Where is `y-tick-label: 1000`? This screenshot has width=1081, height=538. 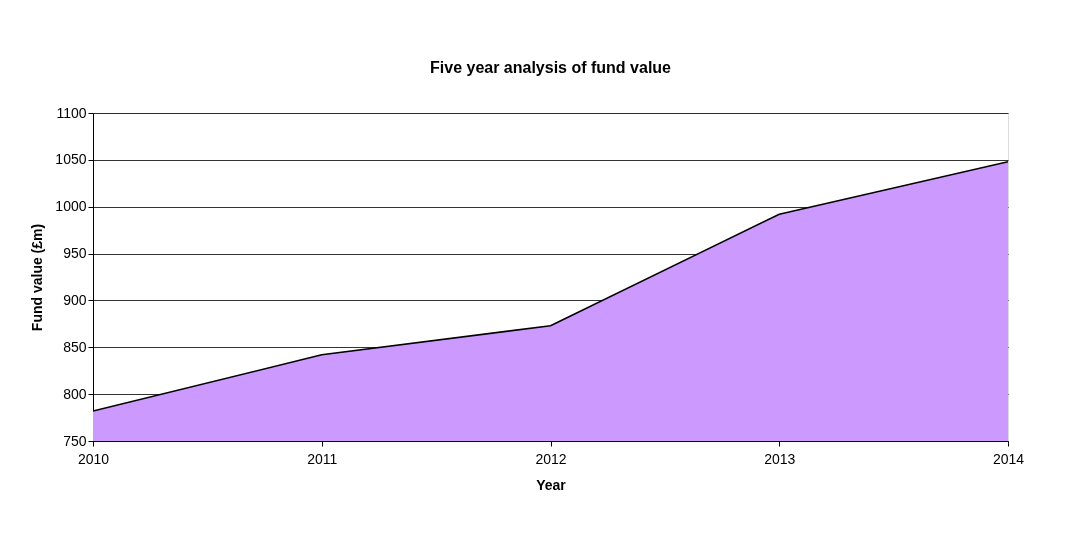 y-tick-label: 1000 is located at coordinates (71, 206).